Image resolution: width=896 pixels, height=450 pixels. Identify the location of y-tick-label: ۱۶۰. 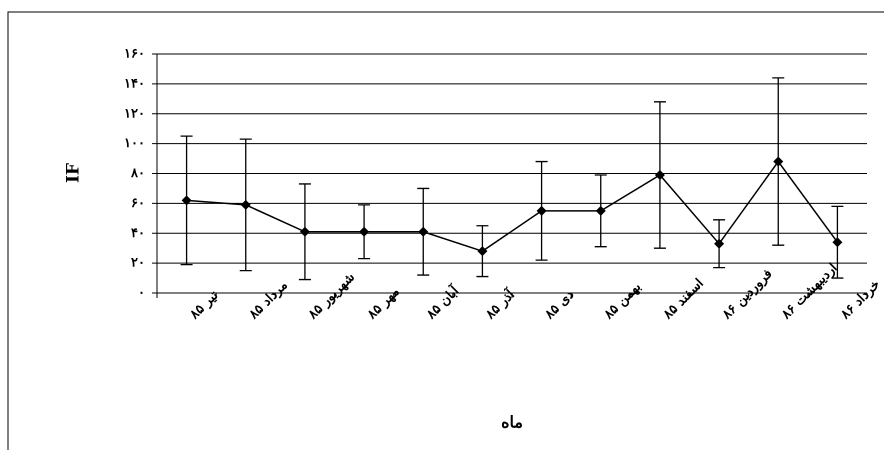
(134, 54).